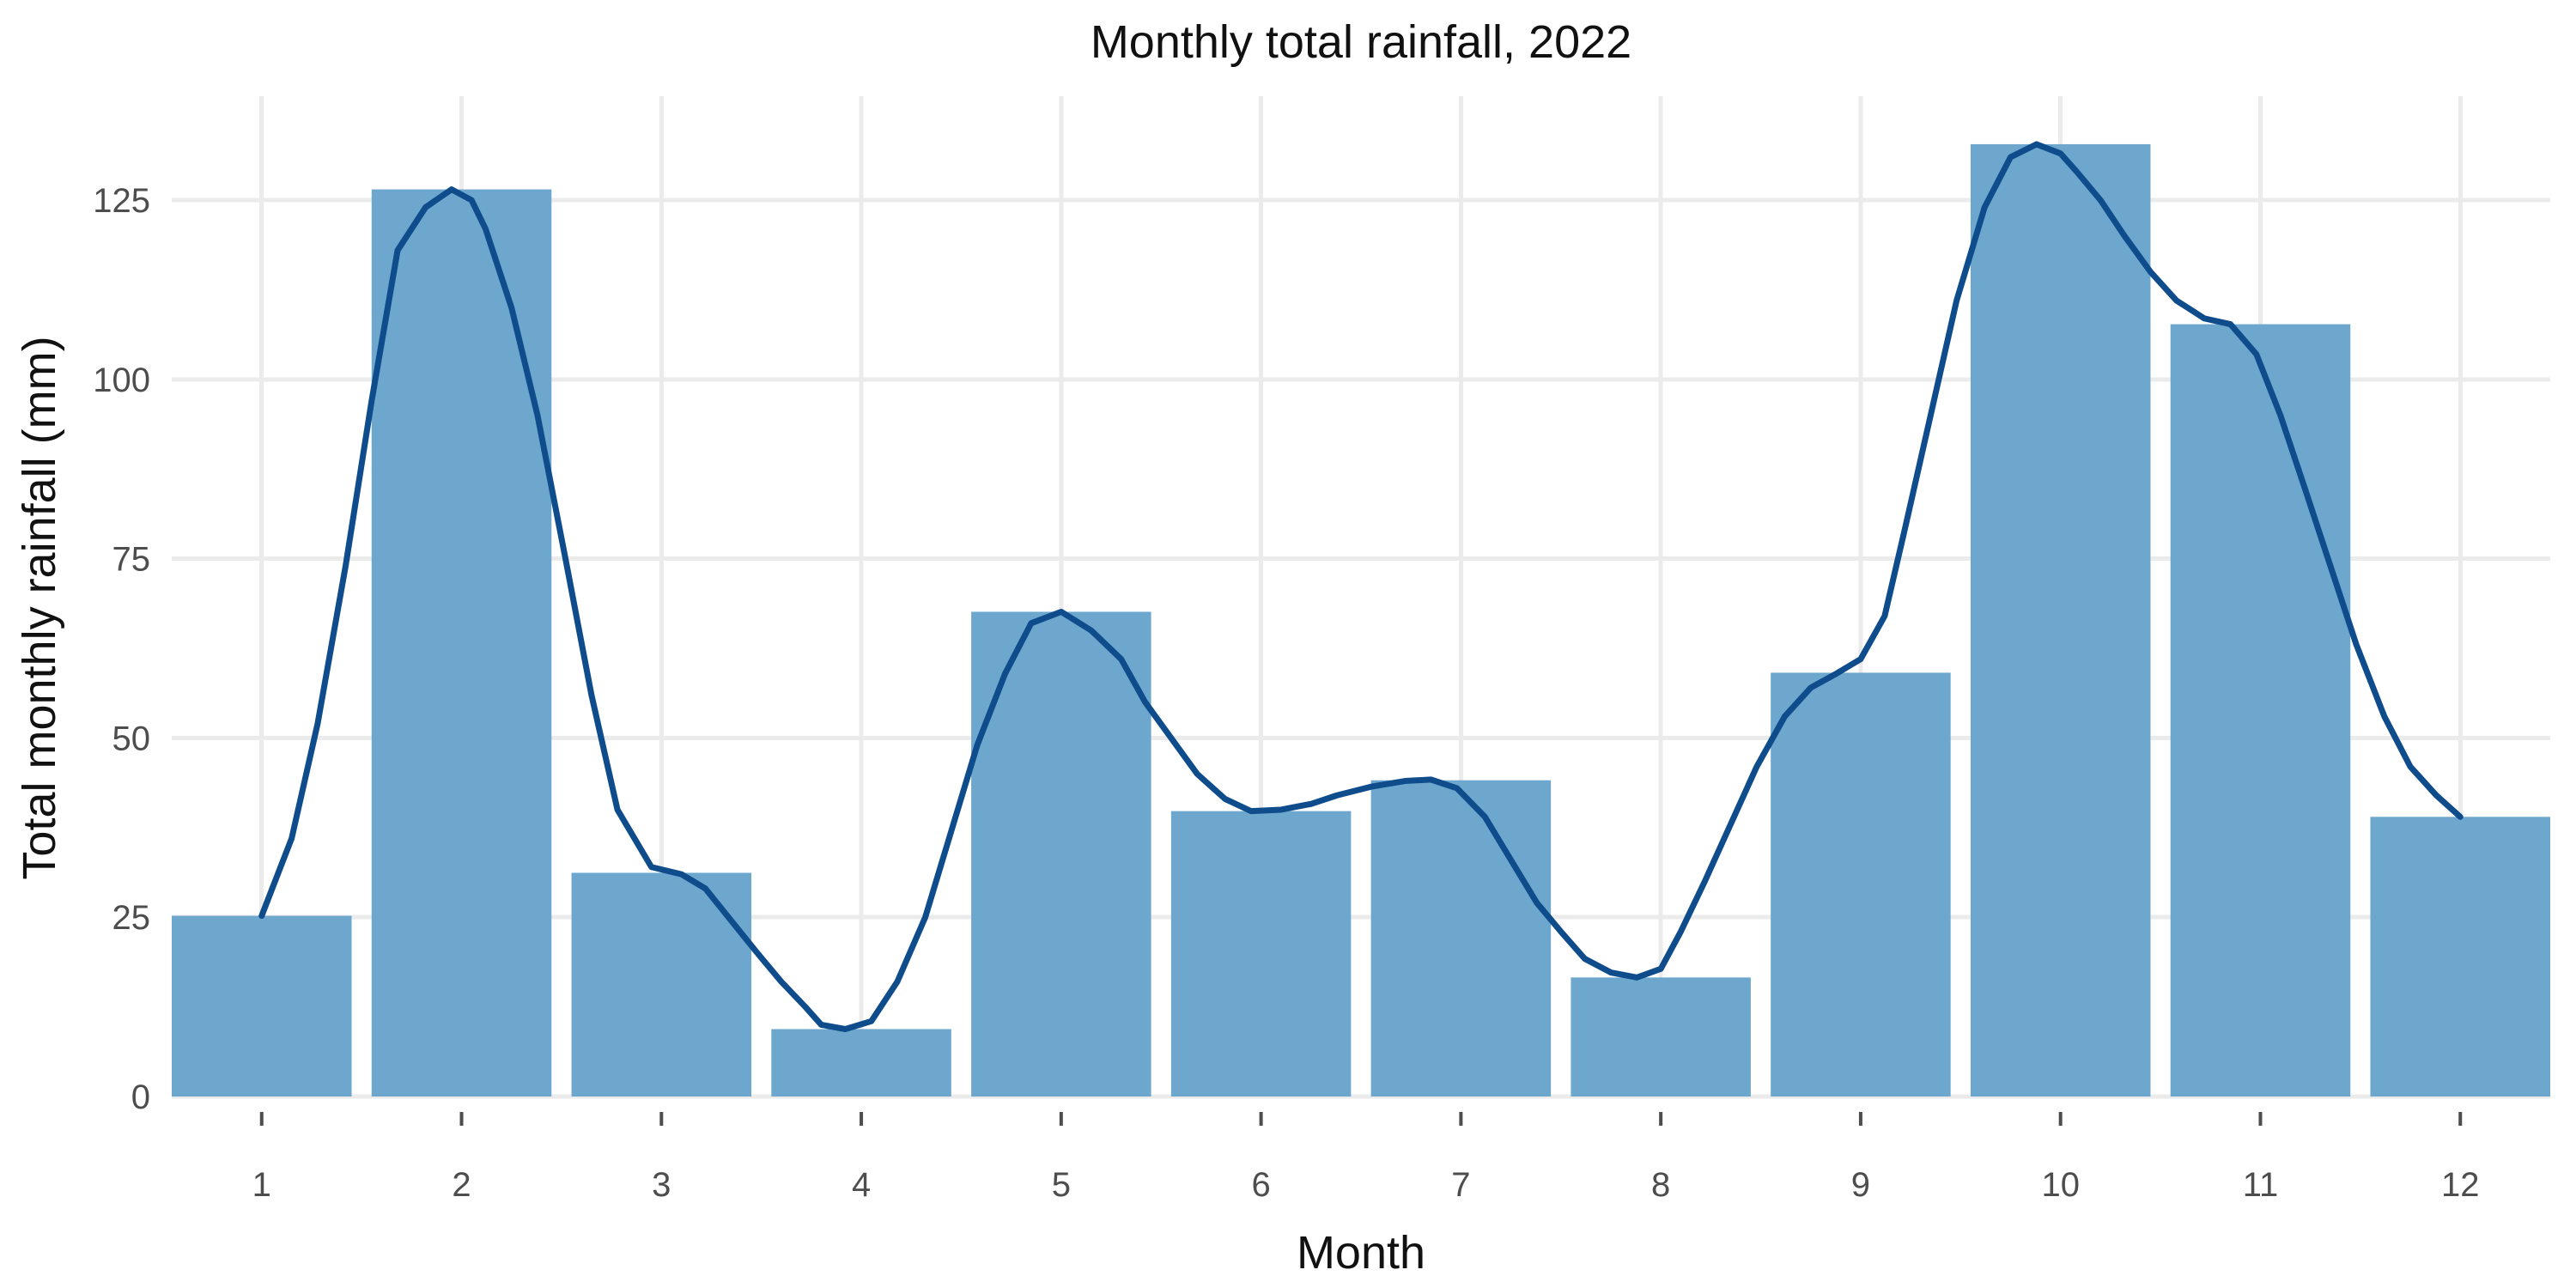 The width and height of the screenshot is (2576, 1288). Describe the element at coordinates (1361, 1253) in the screenshot. I see `x-axis-title: Month` at that location.